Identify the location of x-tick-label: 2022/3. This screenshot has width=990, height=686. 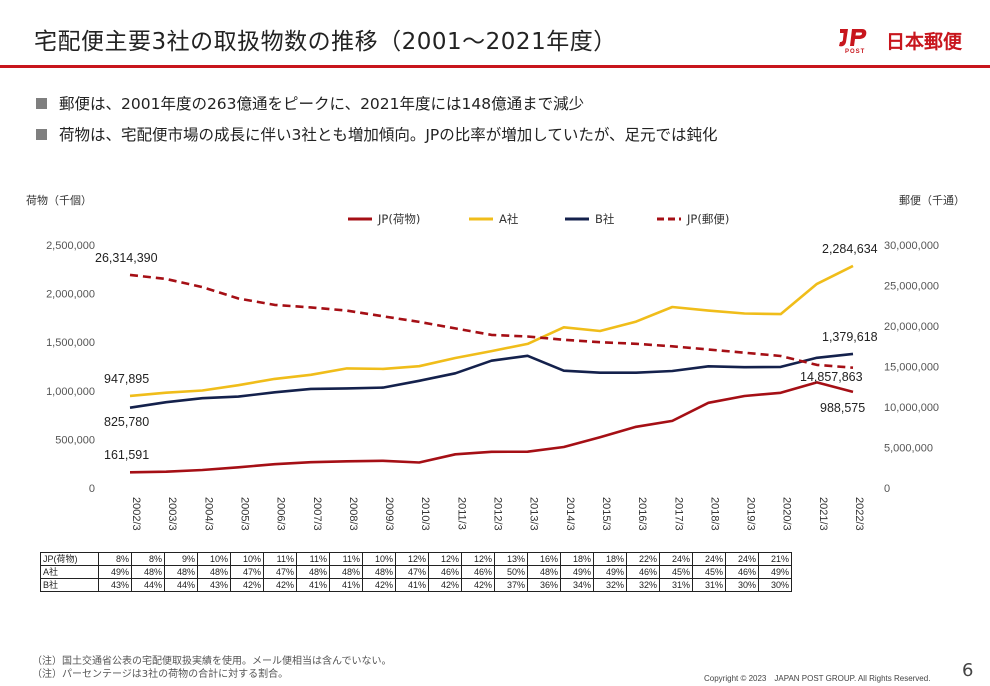
(859, 514).